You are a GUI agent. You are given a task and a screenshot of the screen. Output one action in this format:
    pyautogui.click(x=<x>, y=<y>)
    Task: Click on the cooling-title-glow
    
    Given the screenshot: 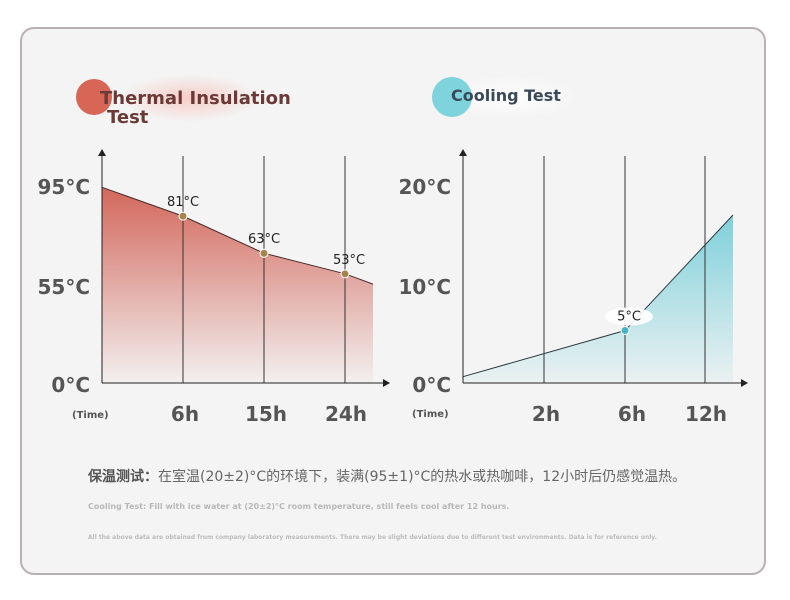 What is the action you would take?
    pyautogui.click(x=510, y=97)
    